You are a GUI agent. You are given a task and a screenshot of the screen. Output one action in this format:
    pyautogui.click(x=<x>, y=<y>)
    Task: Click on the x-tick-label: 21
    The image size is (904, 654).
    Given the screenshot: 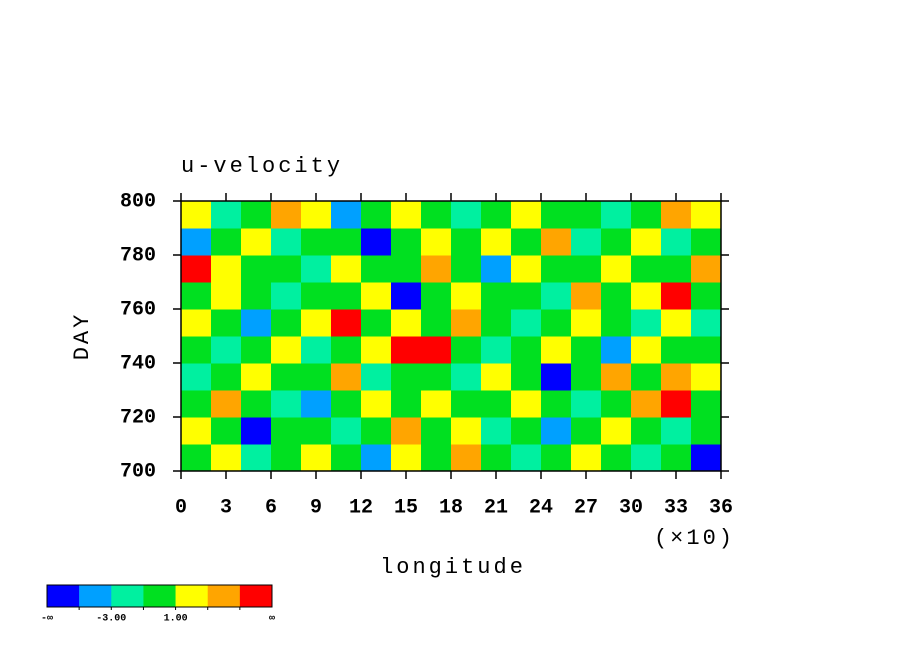 What is the action you would take?
    pyautogui.click(x=496, y=507)
    